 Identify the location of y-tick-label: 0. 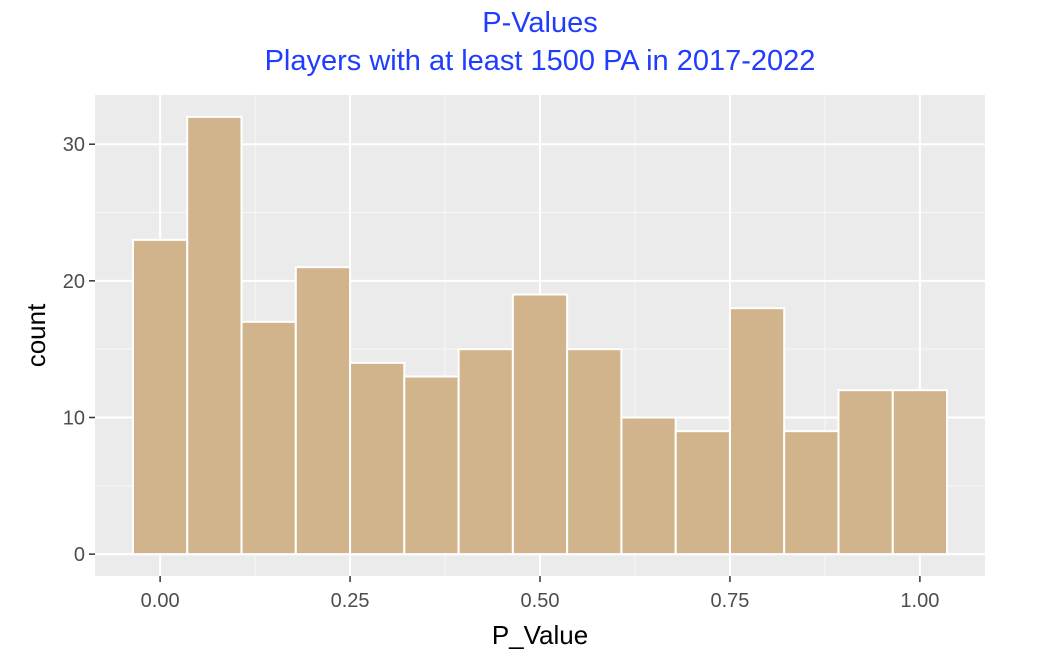
(79, 555).